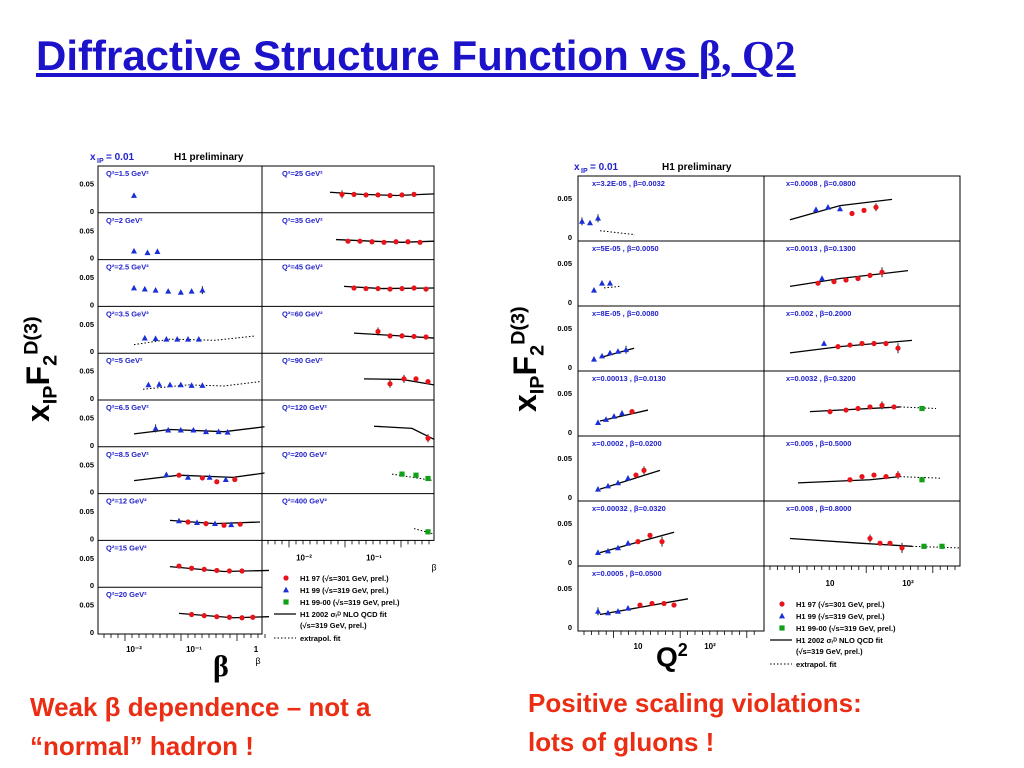  Describe the element at coordinates (628, 183) in the screenshot. I see `panel-label-x-beta: x=3.2E-05 , β=0.0032` at that location.